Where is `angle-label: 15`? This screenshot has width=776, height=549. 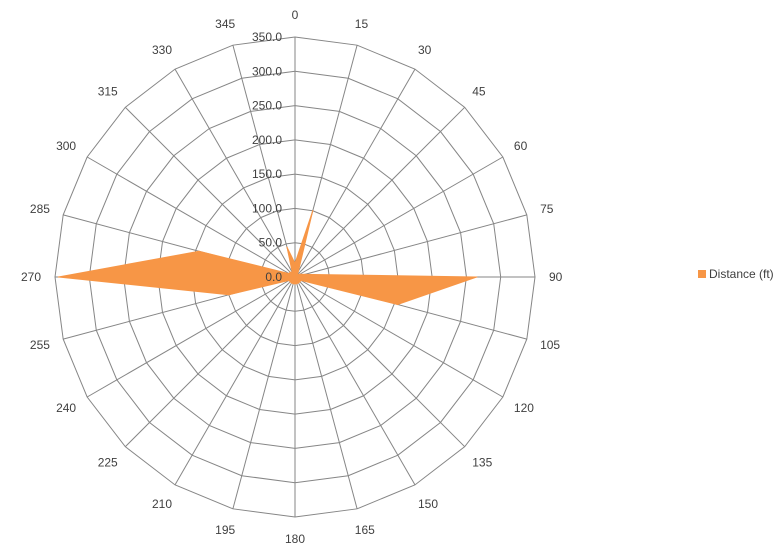
angle-label: 15 is located at coordinates (362, 24).